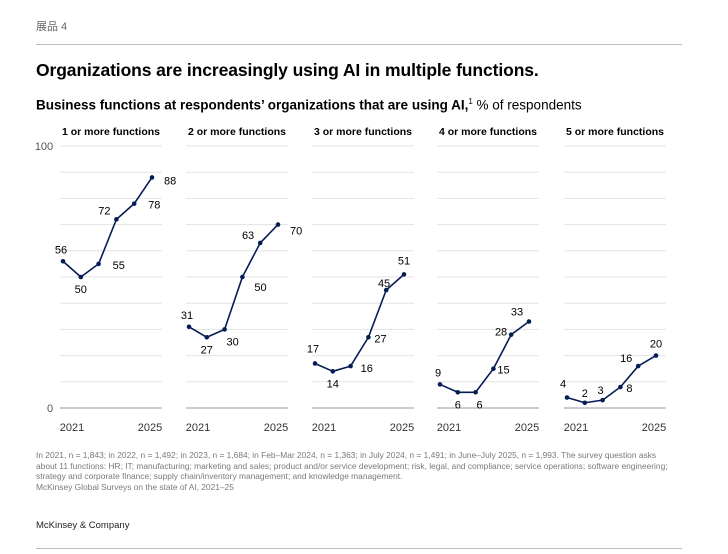 This screenshot has width=728, height=554. Describe the element at coordinates (232, 342) in the screenshot. I see `data-label: 30` at that location.